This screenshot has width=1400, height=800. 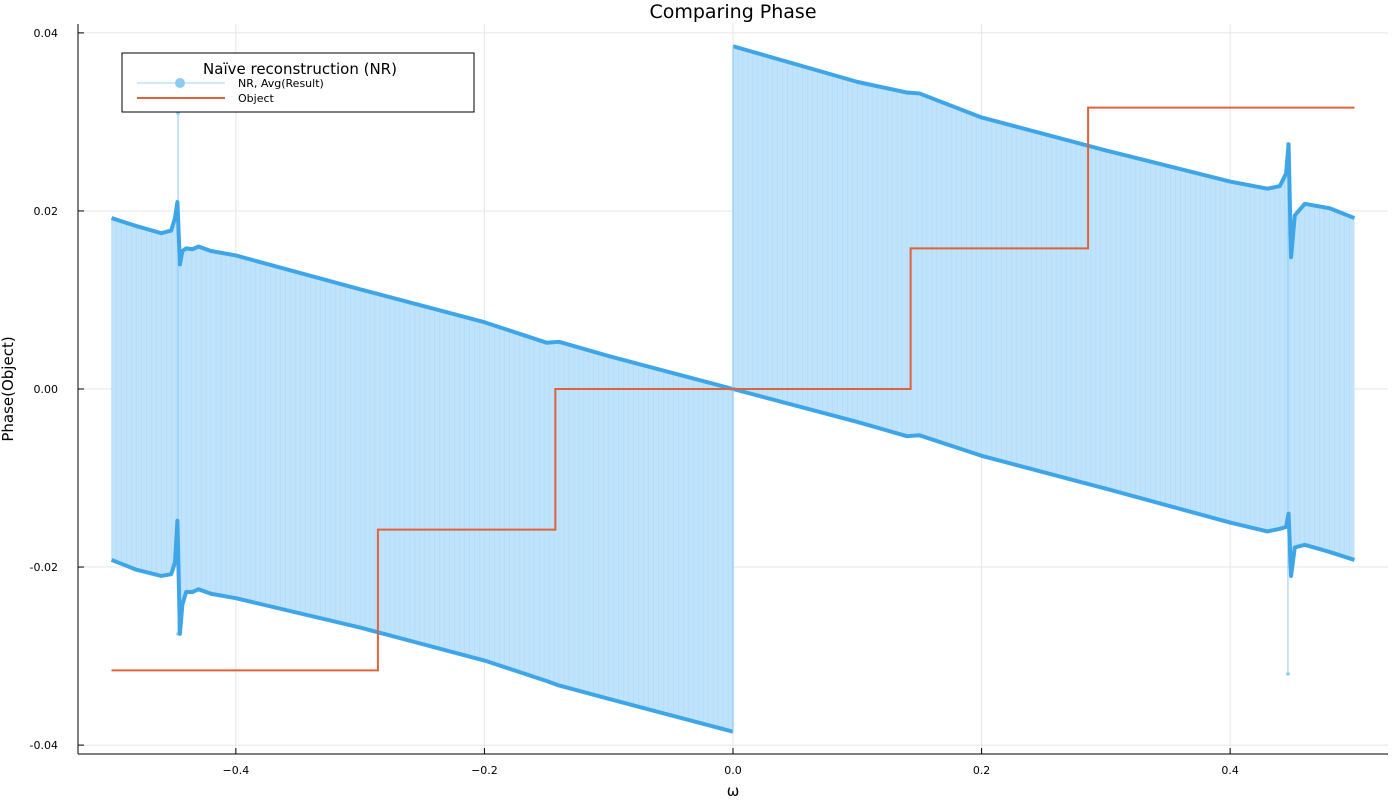 I want to click on legend-entry-nr: NR, Avg(Result), so click(x=281, y=83).